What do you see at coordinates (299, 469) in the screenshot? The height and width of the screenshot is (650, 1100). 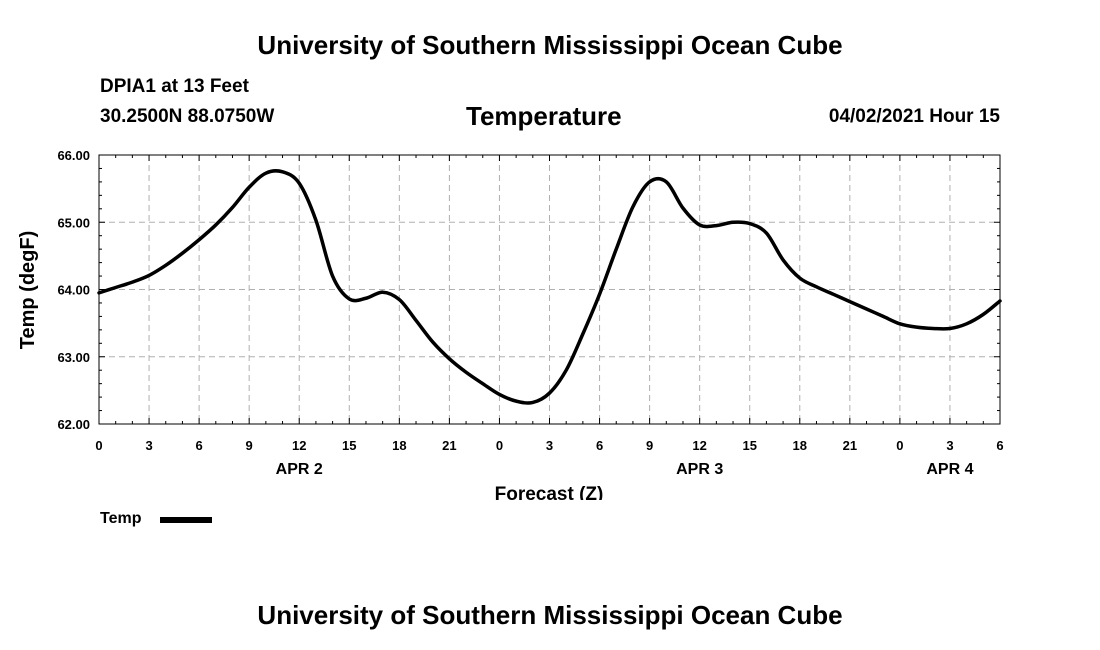 I see `date-label: APR 2` at bounding box center [299, 469].